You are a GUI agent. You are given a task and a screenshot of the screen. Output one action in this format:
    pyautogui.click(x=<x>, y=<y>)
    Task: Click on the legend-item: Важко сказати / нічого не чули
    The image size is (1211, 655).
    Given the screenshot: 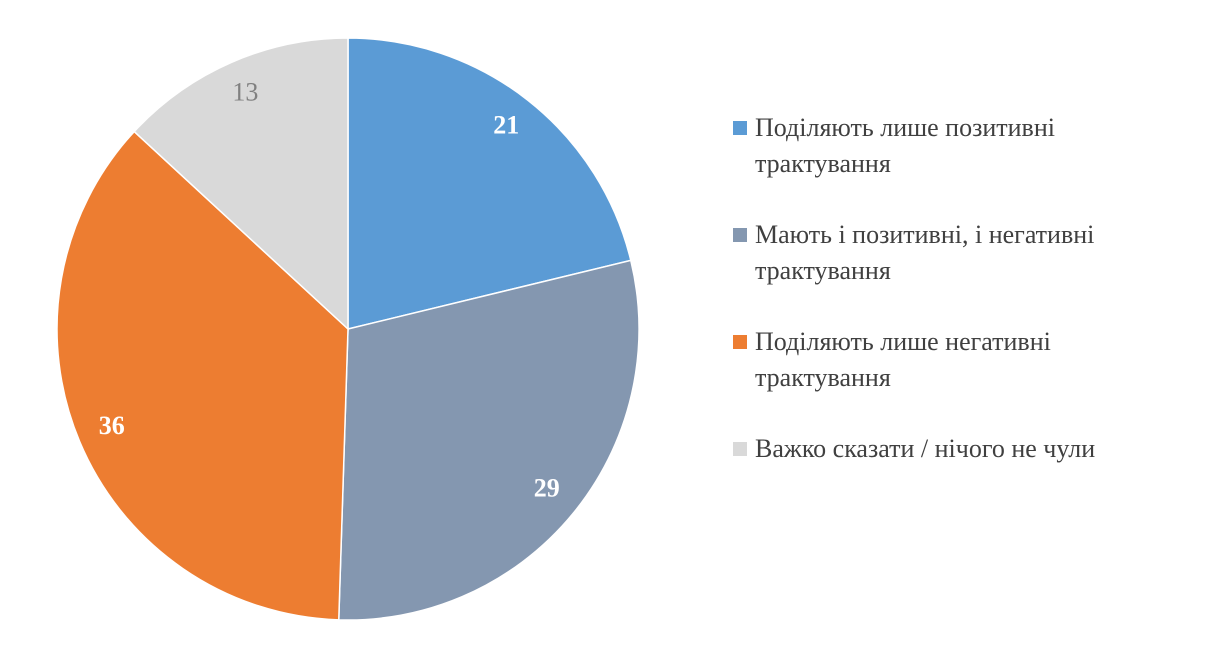 What is the action you would take?
    pyautogui.click(x=943, y=449)
    